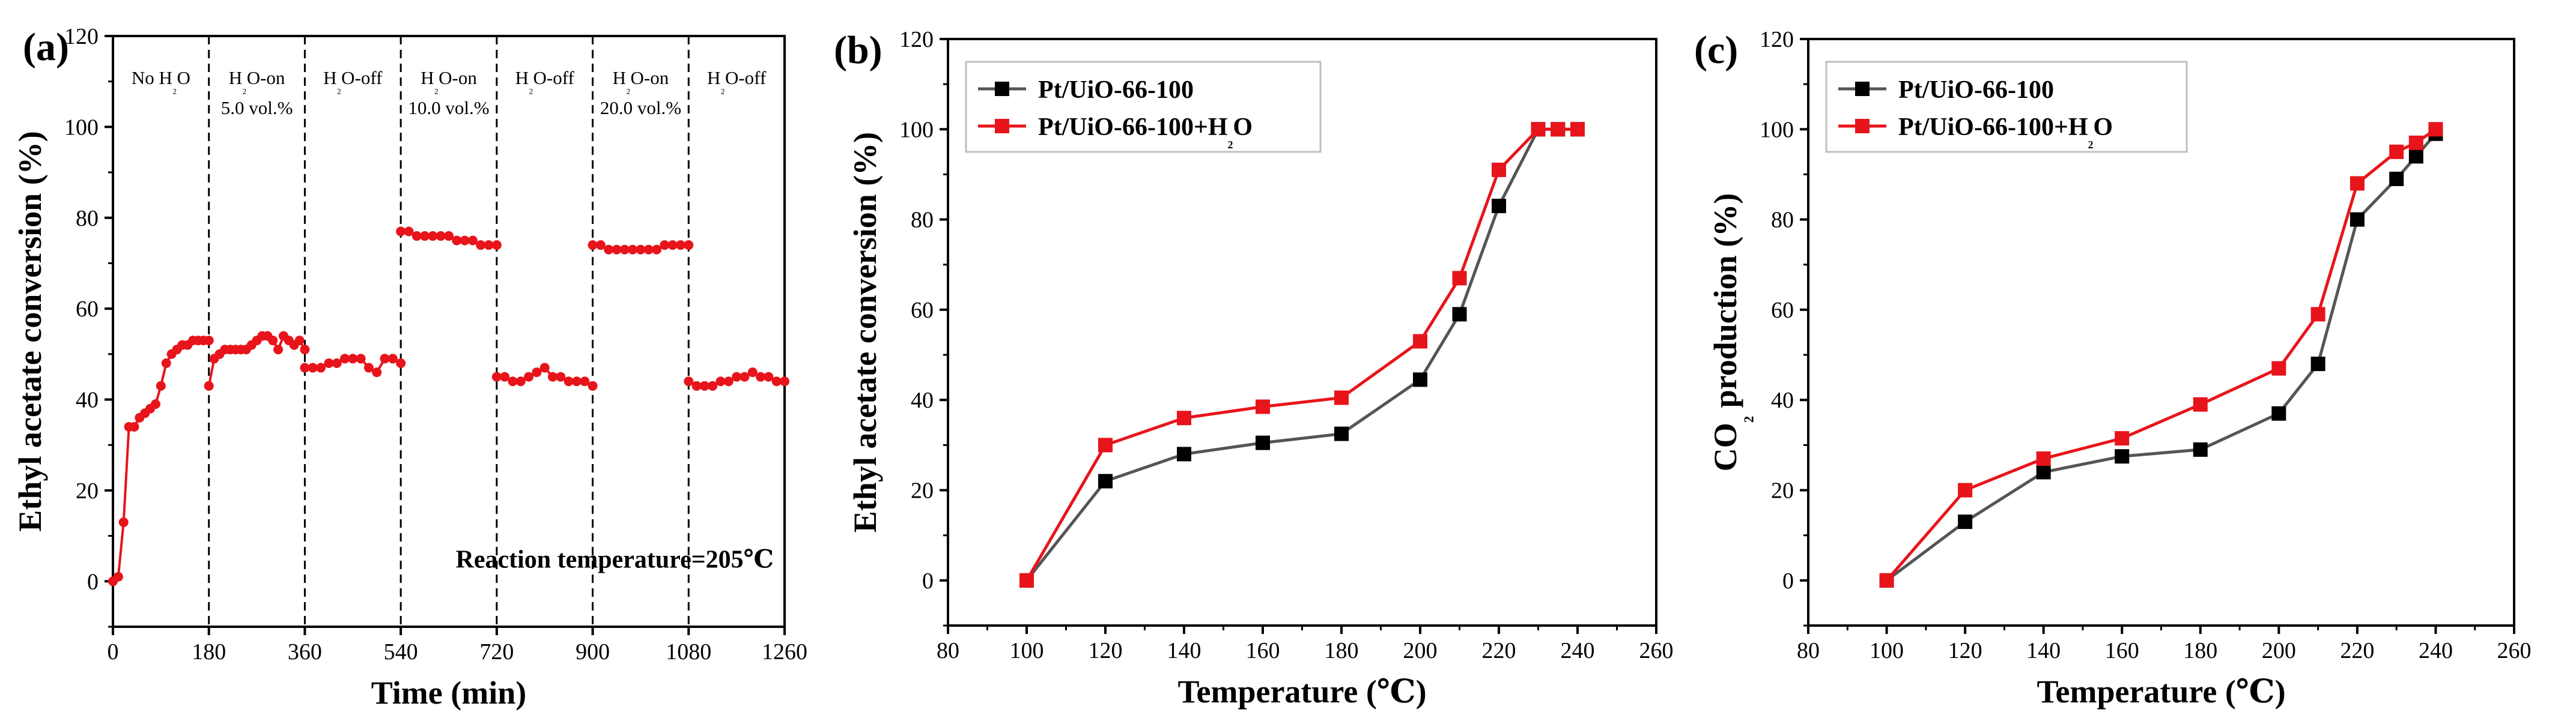 This screenshot has height=724, width=2576. Describe the element at coordinates (865, 332) in the screenshot. I see `y-axis-title: Ethyl acetate conversion (%)` at that location.